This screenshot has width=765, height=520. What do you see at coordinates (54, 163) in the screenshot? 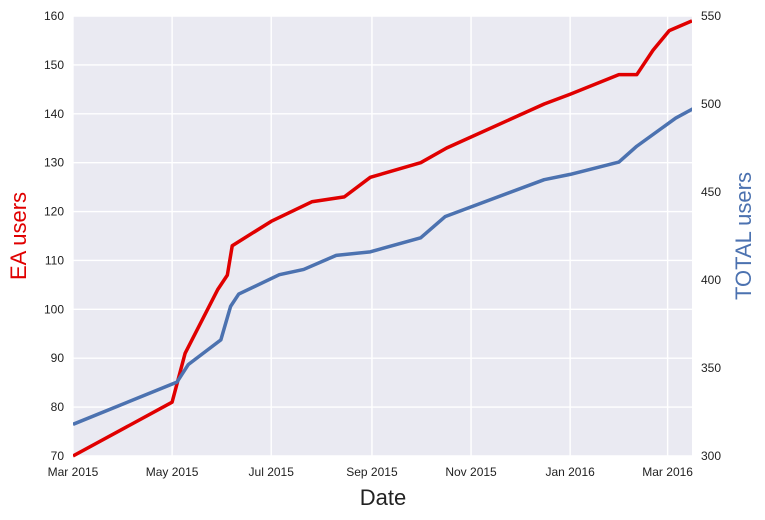
I see `left-tick-label: 130` at bounding box center [54, 163].